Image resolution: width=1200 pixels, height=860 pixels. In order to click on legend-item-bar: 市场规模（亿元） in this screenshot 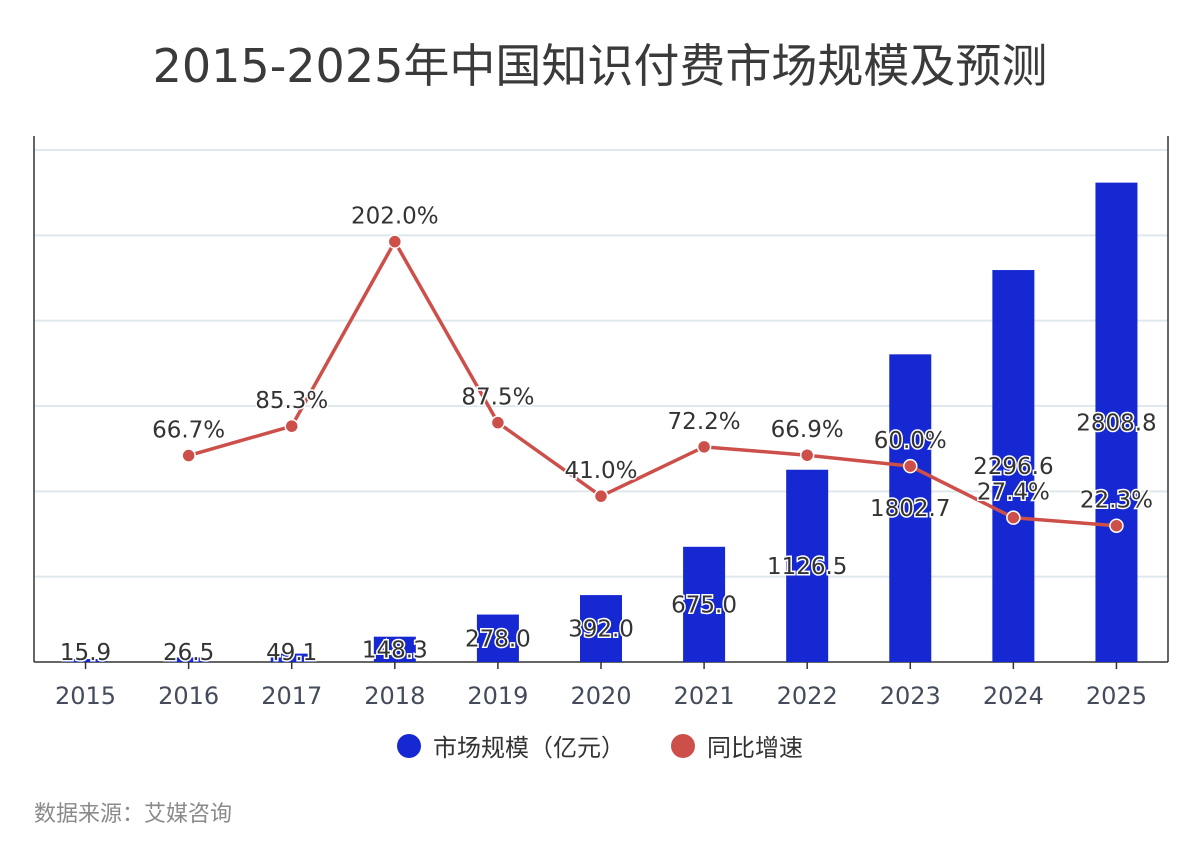, I will do `click(511, 745)`.